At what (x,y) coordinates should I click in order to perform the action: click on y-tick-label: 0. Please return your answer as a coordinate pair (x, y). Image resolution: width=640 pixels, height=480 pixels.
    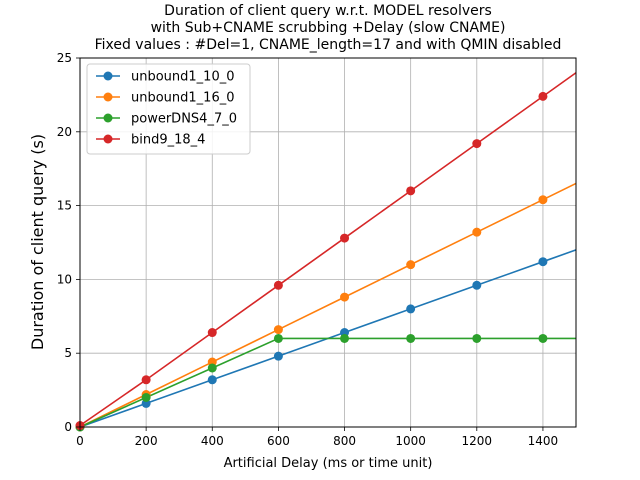
    Looking at the image, I should click on (68, 427).